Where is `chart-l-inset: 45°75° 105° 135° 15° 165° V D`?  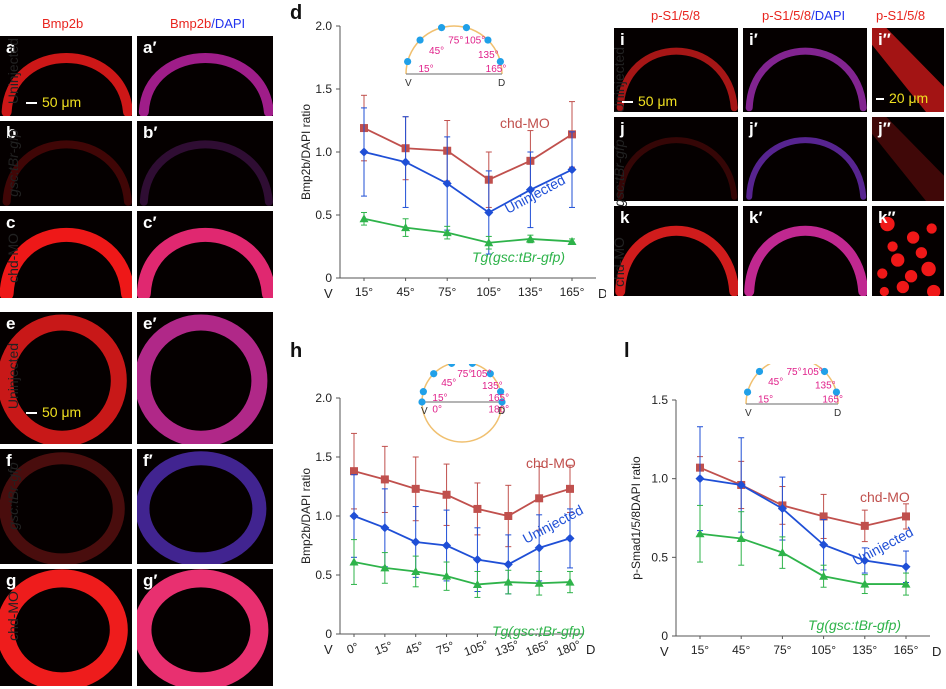
chart-l-inset: 45°75° 105° 135° 15° 165° V D is located at coordinates (793, 391).